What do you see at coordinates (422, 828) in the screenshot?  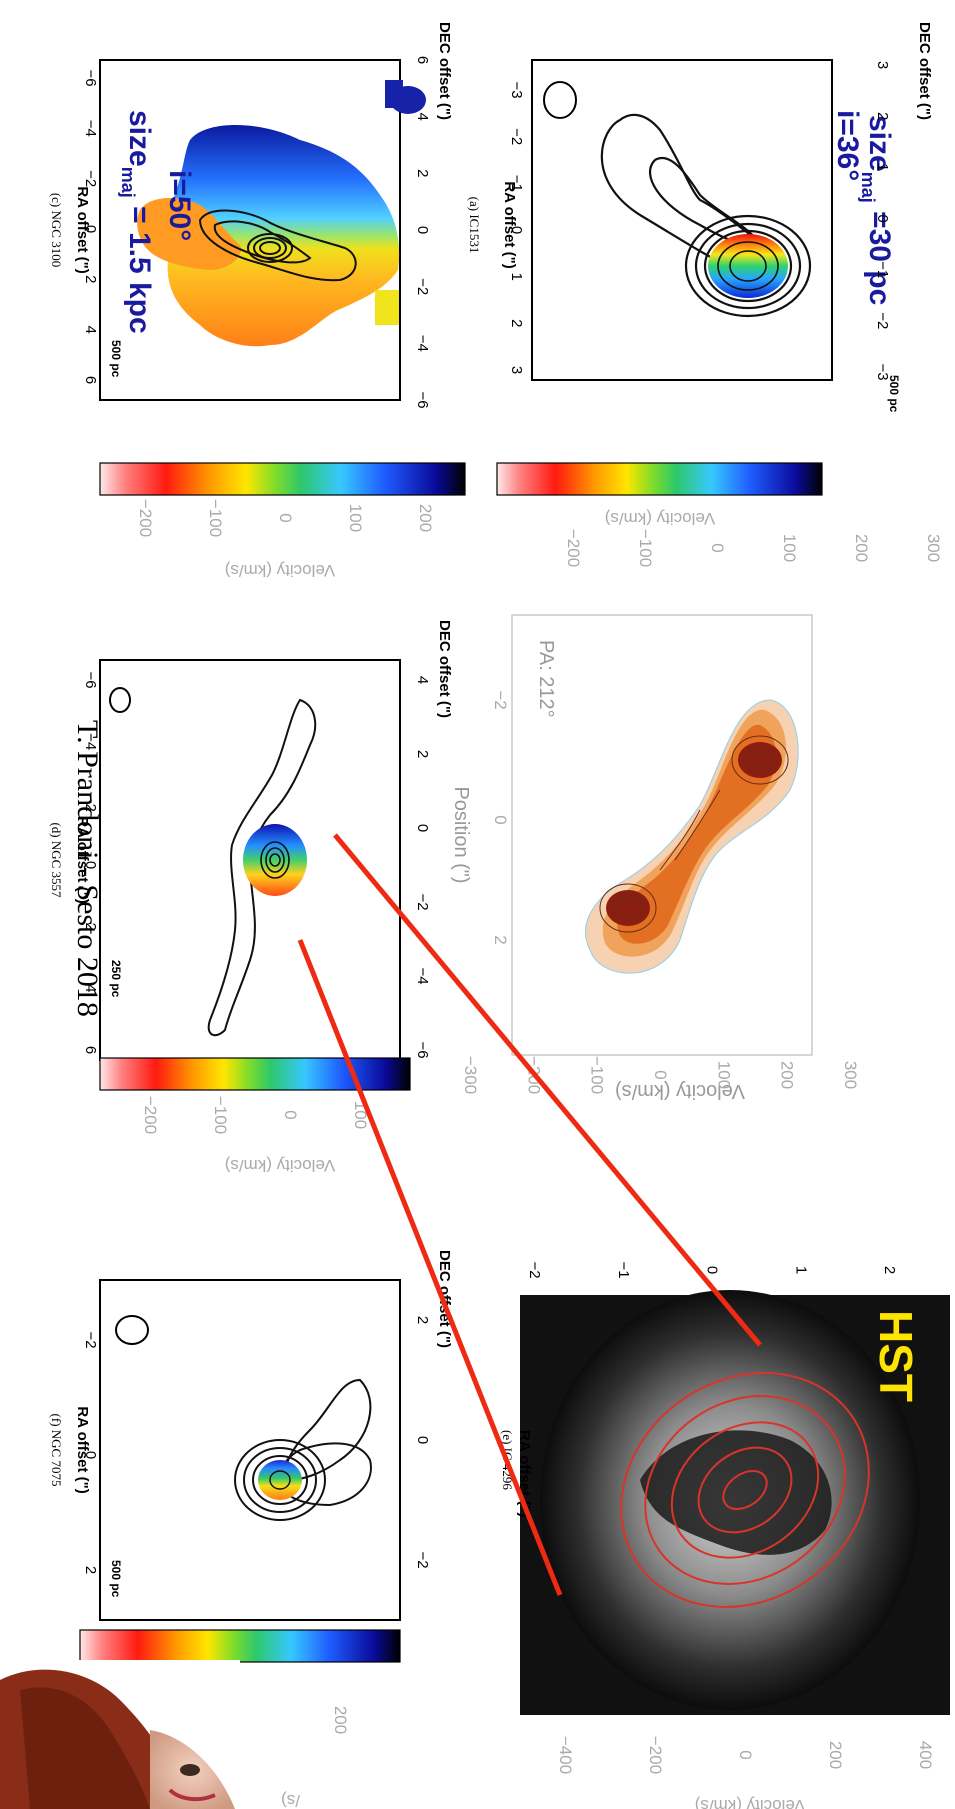 I see `panel-d-y-tick: 0` at bounding box center [422, 828].